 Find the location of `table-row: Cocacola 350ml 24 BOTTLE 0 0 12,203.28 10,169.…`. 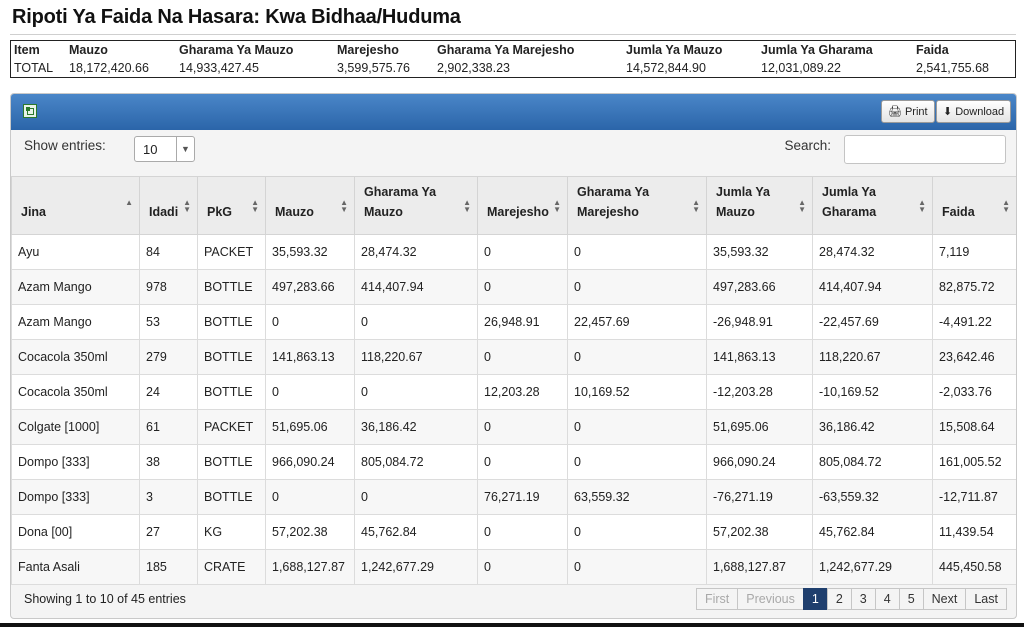

table-row: Cocacola 350ml 24 BOTTLE 0 0 12,203.28 10,169.… is located at coordinates (513, 392).